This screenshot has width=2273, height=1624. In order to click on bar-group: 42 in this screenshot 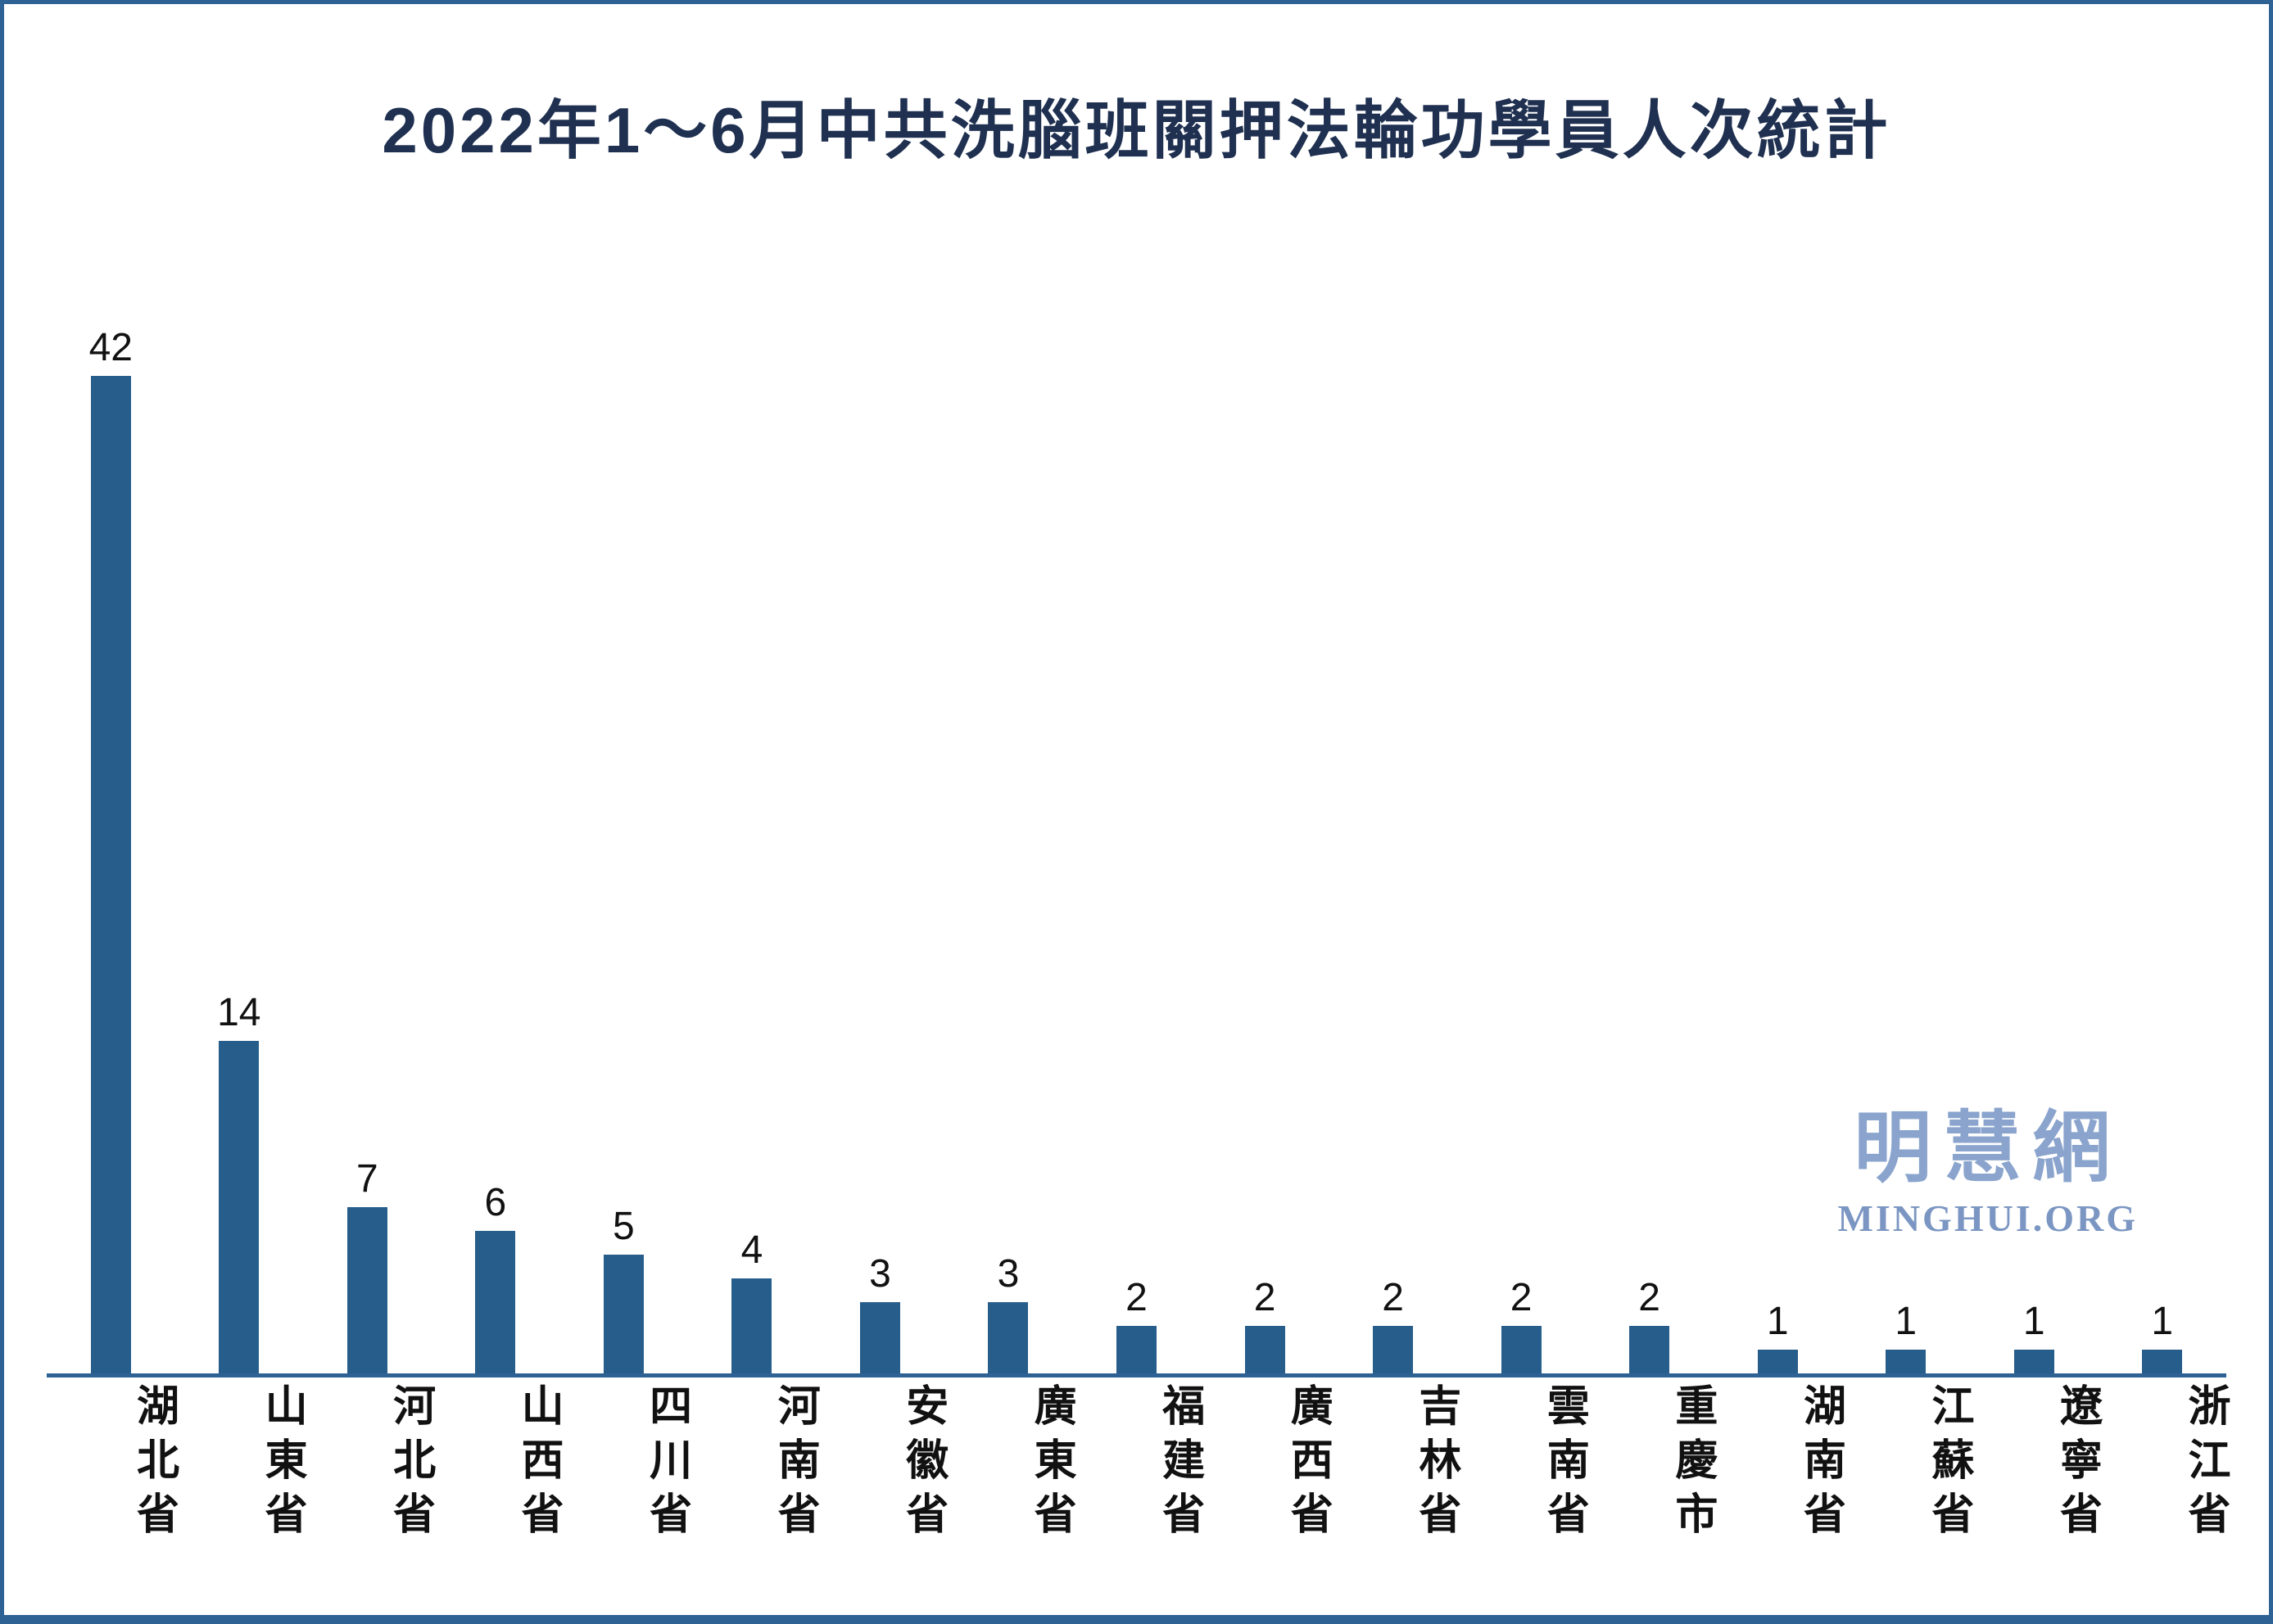, I will do `click(111, 851)`.